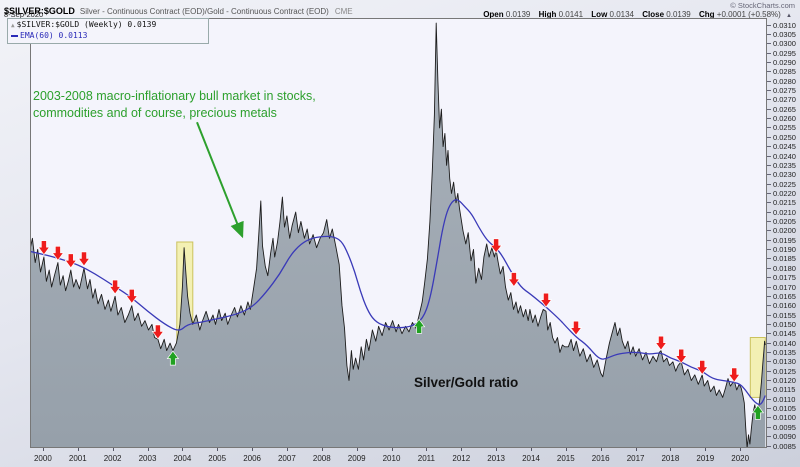  I want to click on y-axis-label: 0.0265, so click(784, 109).